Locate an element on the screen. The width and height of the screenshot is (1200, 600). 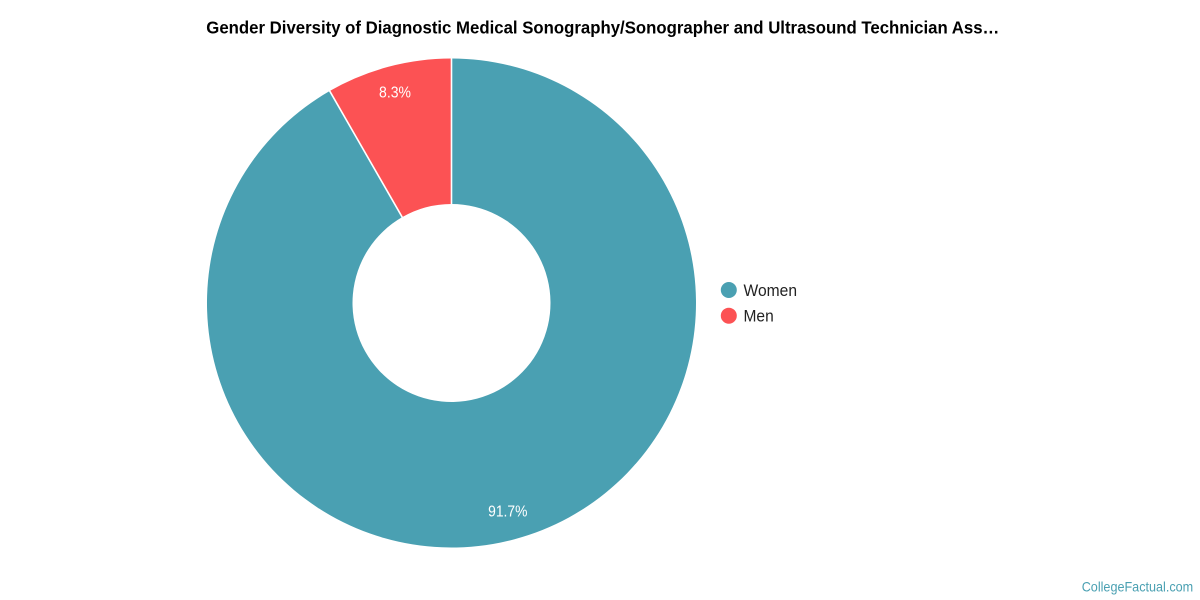
svg-text: CollegeFactual.com is located at coordinates (1138, 586).